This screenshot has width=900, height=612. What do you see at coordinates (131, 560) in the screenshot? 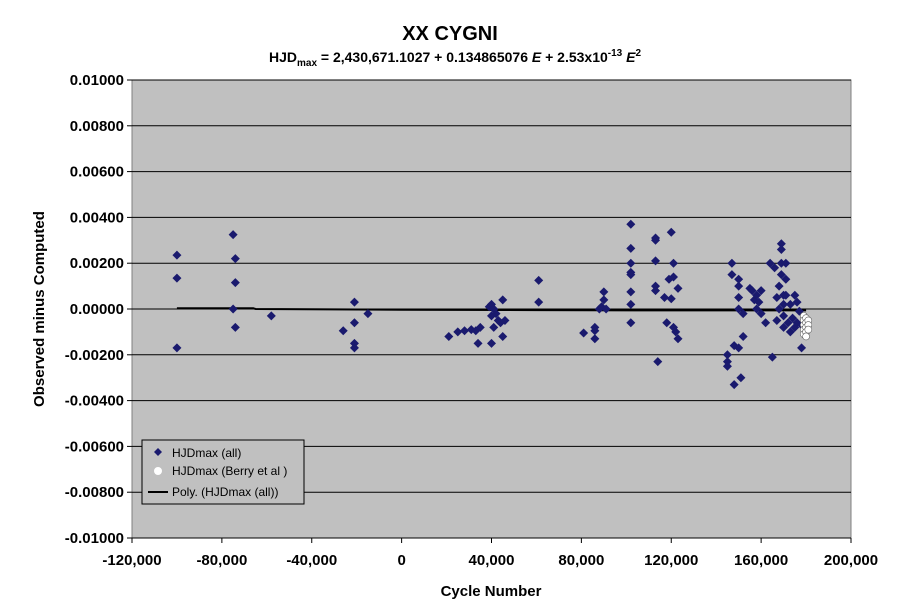
I see `x-tick-label: -120,000` at bounding box center [131, 560].